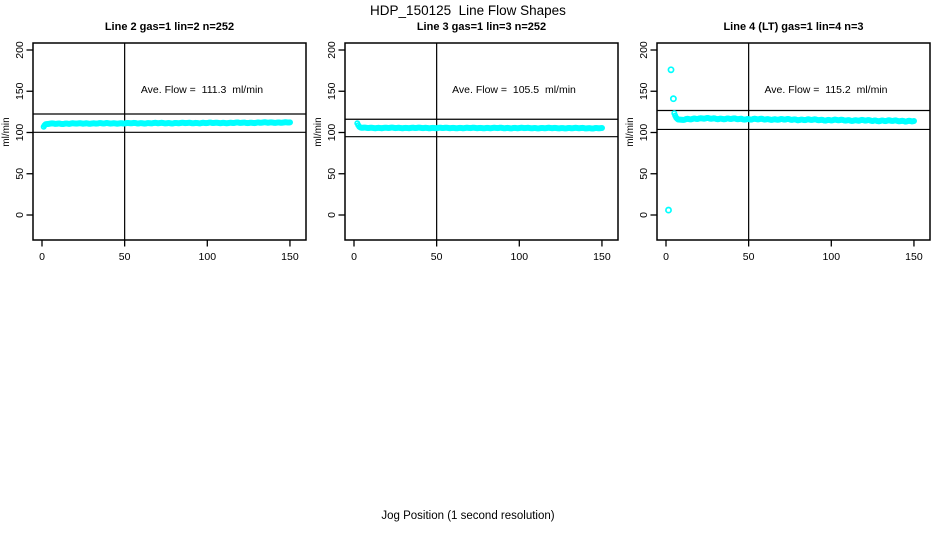 The height and width of the screenshot is (540, 936). Describe the element at coordinates (514, 90) in the screenshot. I see `panel-2-ave-flow-label: Ave. Flow = 105.5 ml/min` at that location.